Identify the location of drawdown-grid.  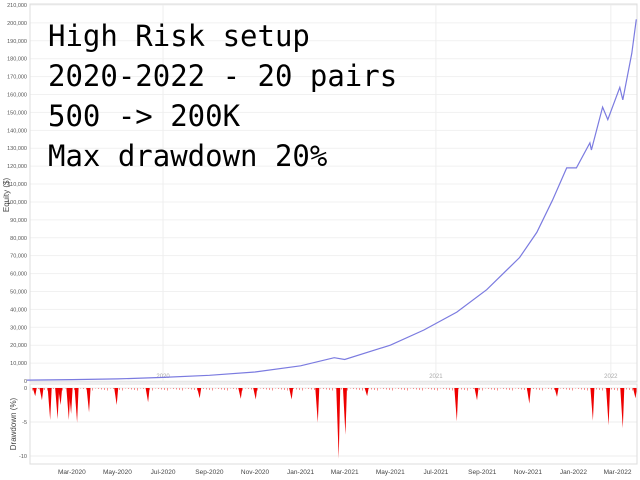
(333, 422).